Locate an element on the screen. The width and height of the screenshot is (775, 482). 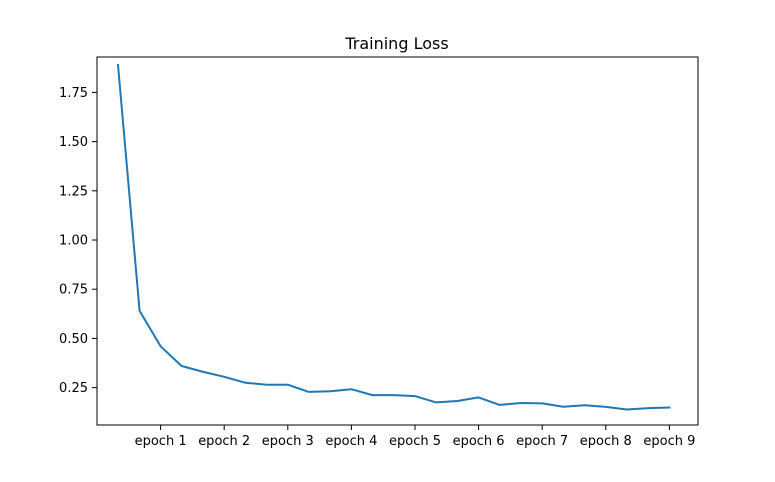
y-tick-label: 1.50 is located at coordinates (73, 142).